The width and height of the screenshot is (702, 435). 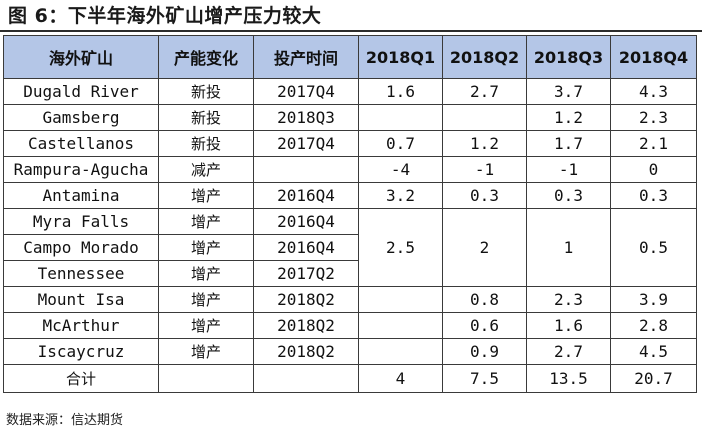 I want to click on header-capacity-change: 产能变化, so click(x=206, y=57).